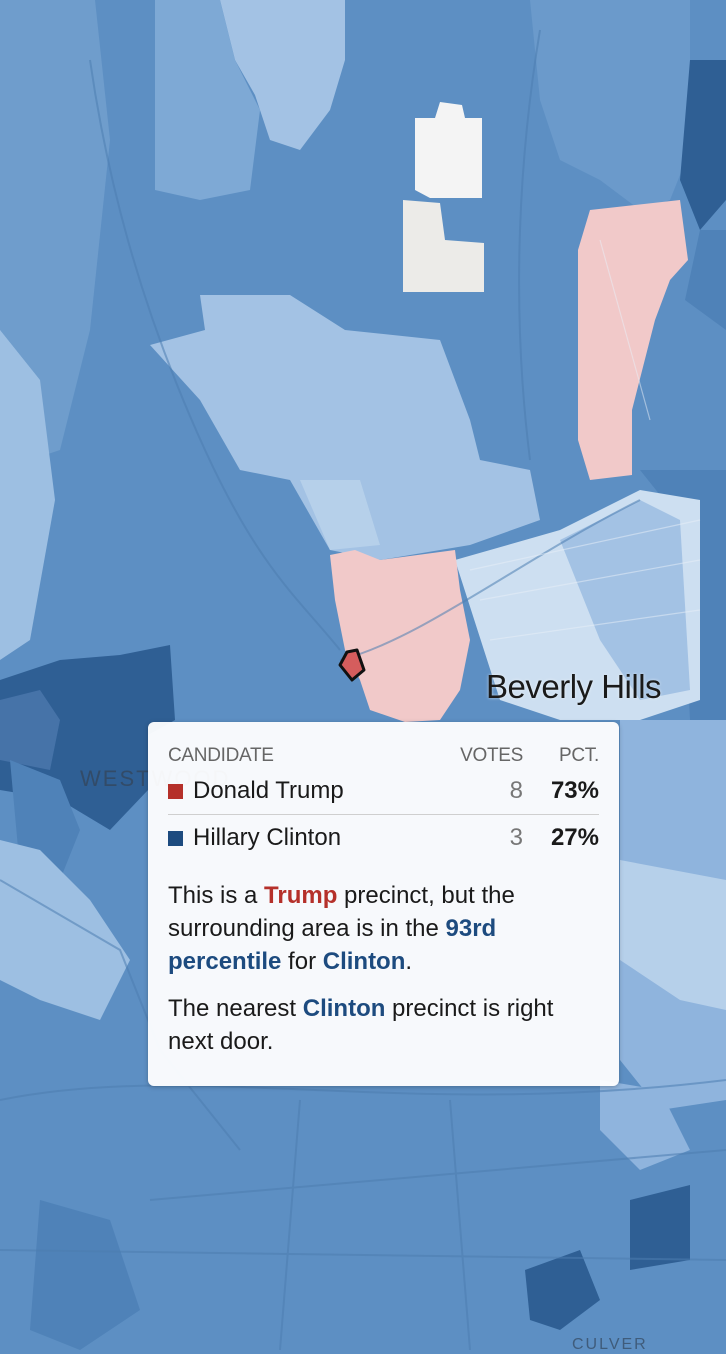 This screenshot has height=1354, width=726. What do you see at coordinates (610, 1344) in the screenshot?
I see `place-label-culver: CULVER` at bounding box center [610, 1344].